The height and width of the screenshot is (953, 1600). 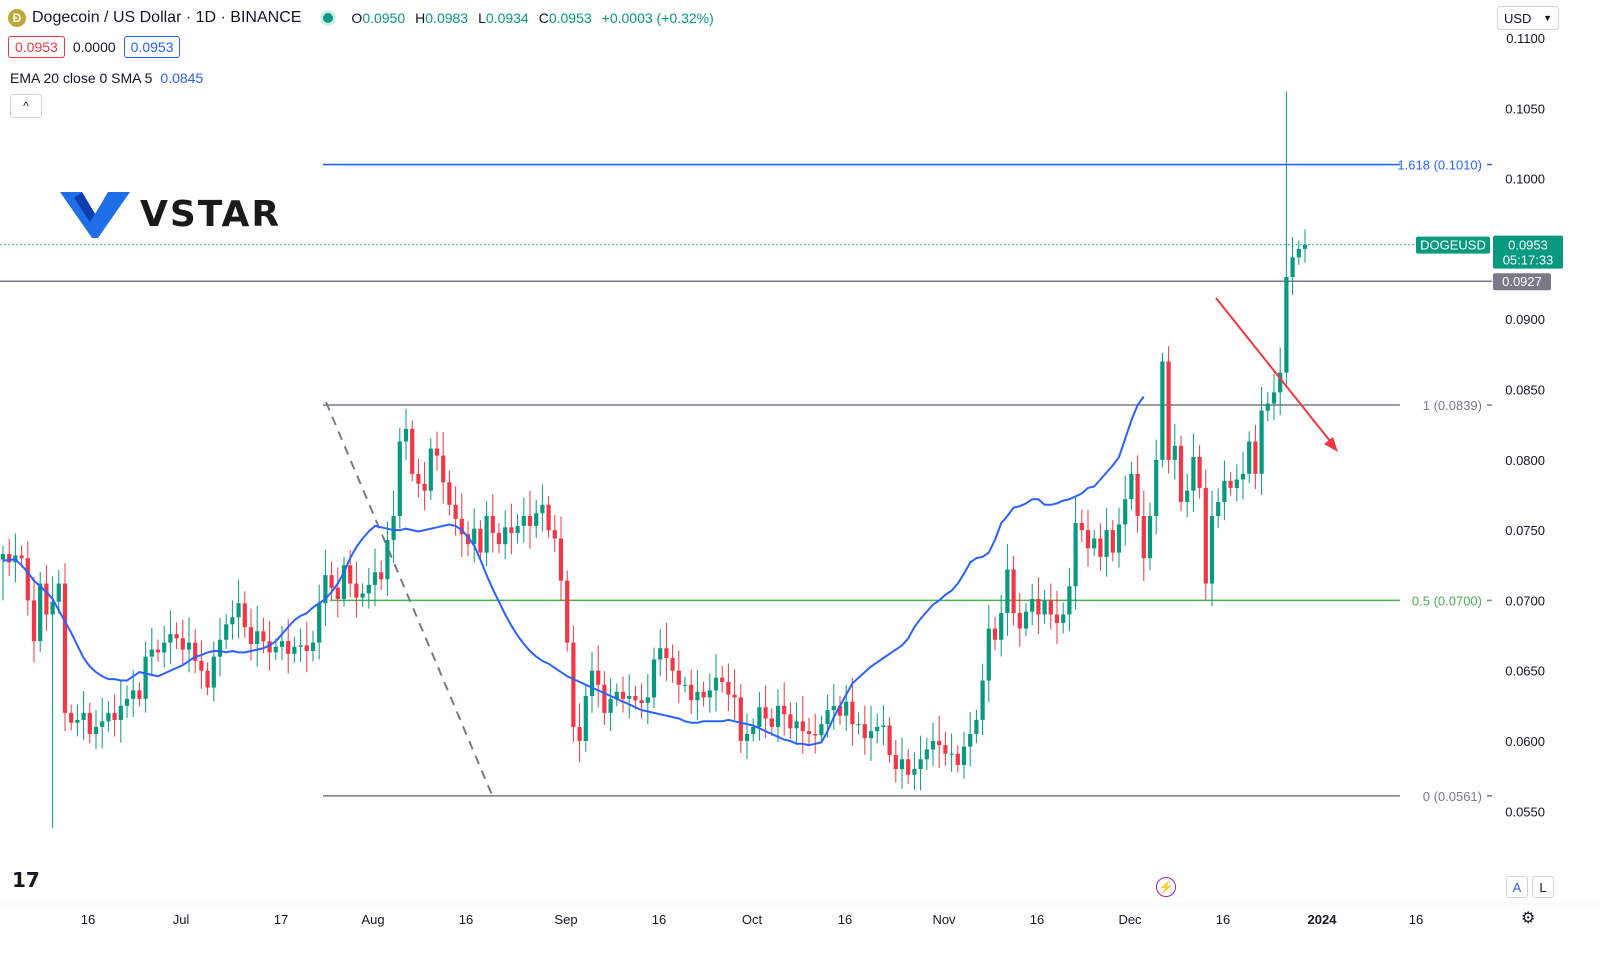 I want to click on tradingview-logo: 17, so click(x=26, y=880).